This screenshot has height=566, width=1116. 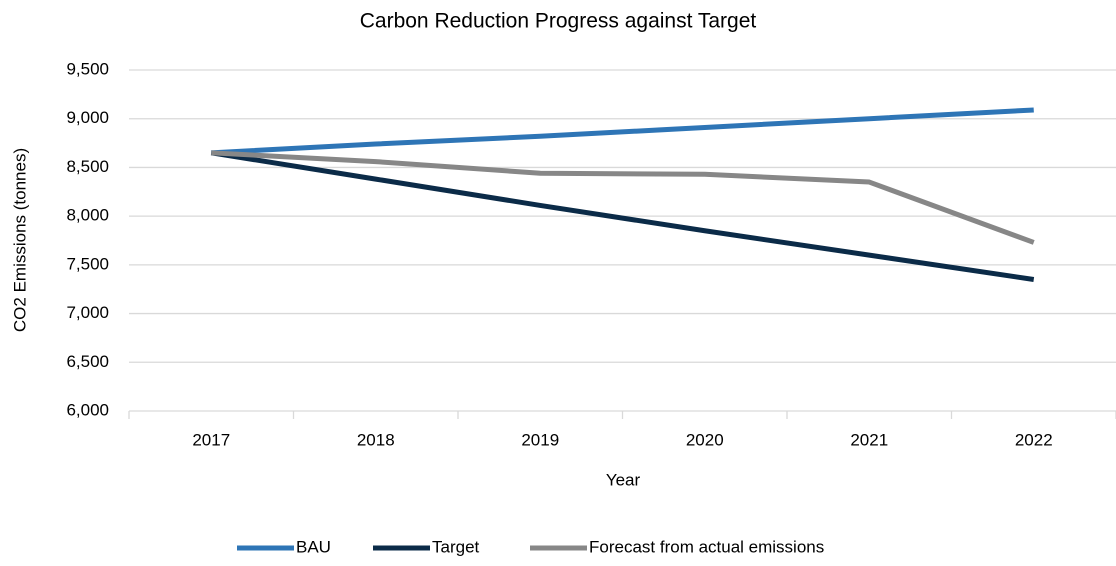 I want to click on x-tick-label: 2018, so click(x=376, y=439).